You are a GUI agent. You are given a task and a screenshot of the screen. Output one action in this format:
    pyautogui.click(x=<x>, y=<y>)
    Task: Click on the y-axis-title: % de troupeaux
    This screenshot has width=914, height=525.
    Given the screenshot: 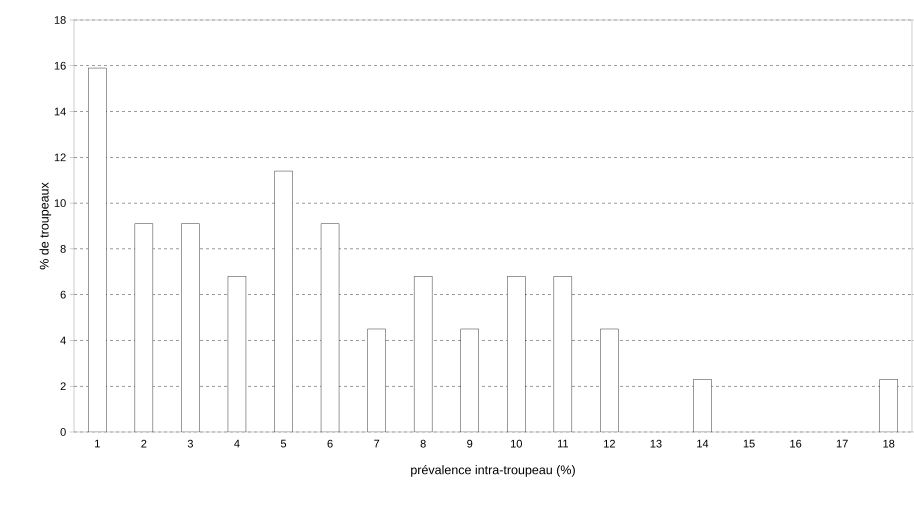 What is the action you would take?
    pyautogui.click(x=45, y=226)
    